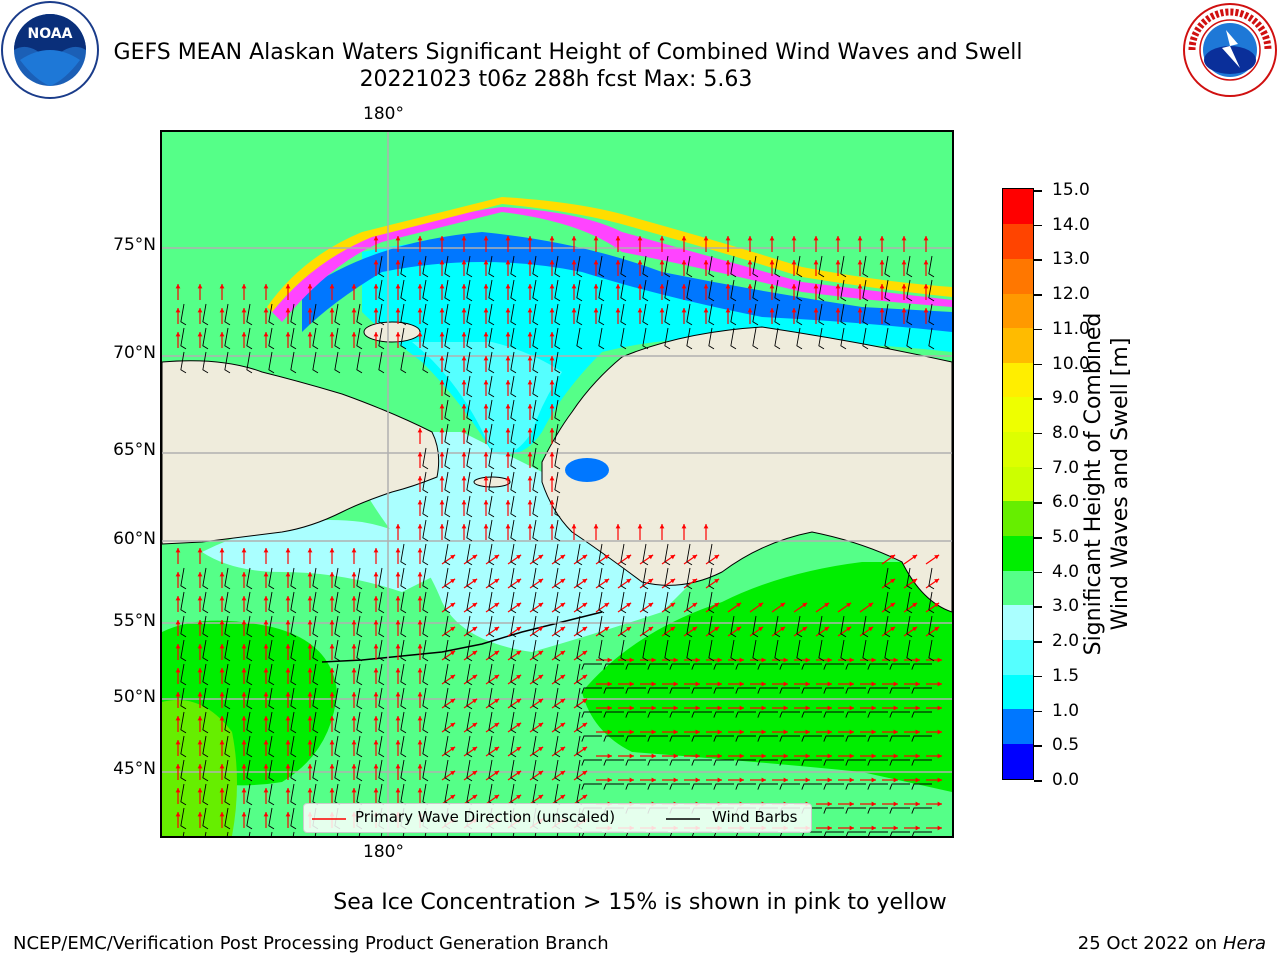 The width and height of the screenshot is (1280, 960). What do you see at coordinates (1066, 710) in the screenshot?
I see `colorbar-tick-label: 1.0` at bounding box center [1066, 710].